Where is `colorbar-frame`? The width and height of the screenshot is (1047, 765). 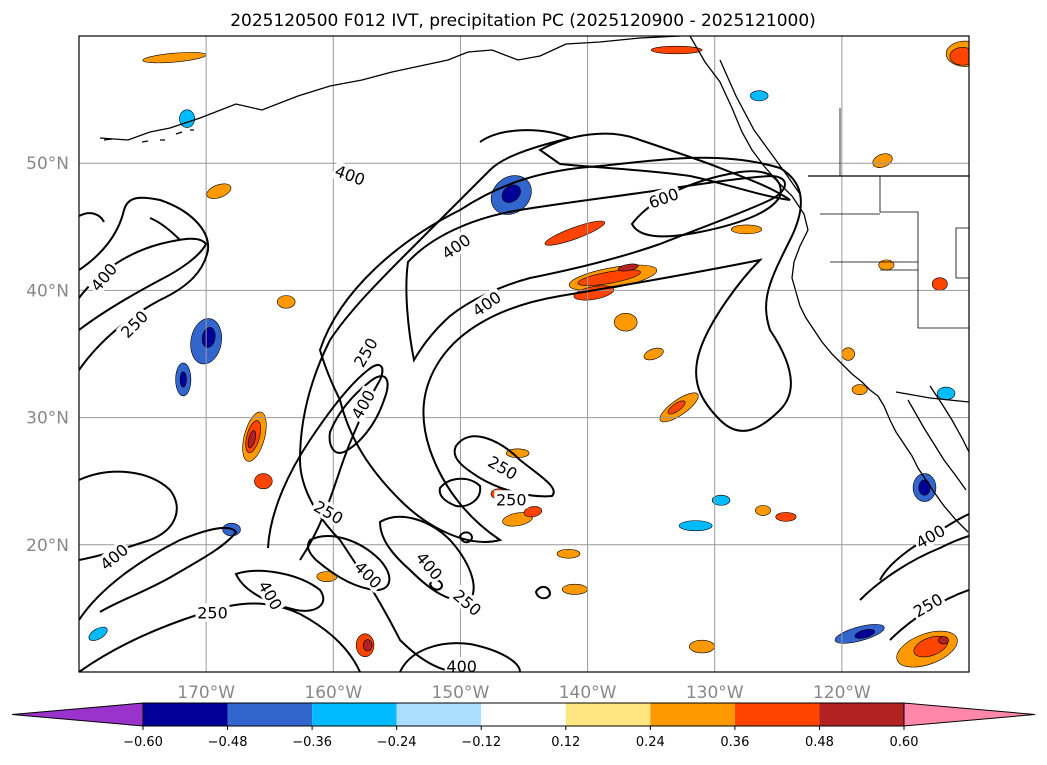
colorbar-frame is located at coordinates (523, 714).